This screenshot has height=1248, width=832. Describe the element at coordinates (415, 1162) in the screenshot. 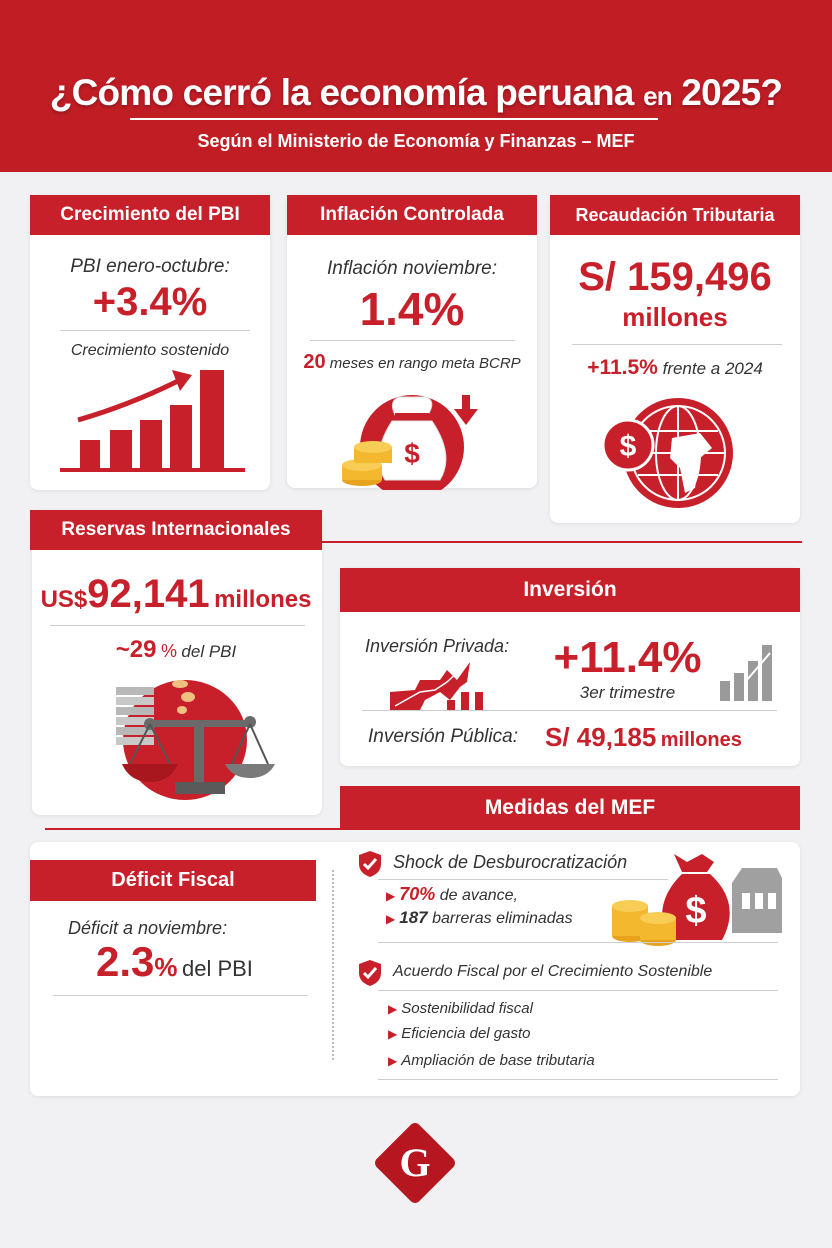

I see `brand-logo-letter: G` at that location.